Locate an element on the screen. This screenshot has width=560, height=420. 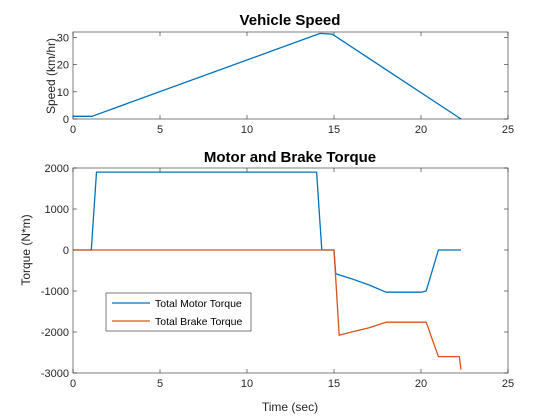
legend-box is located at coordinates (178, 312).